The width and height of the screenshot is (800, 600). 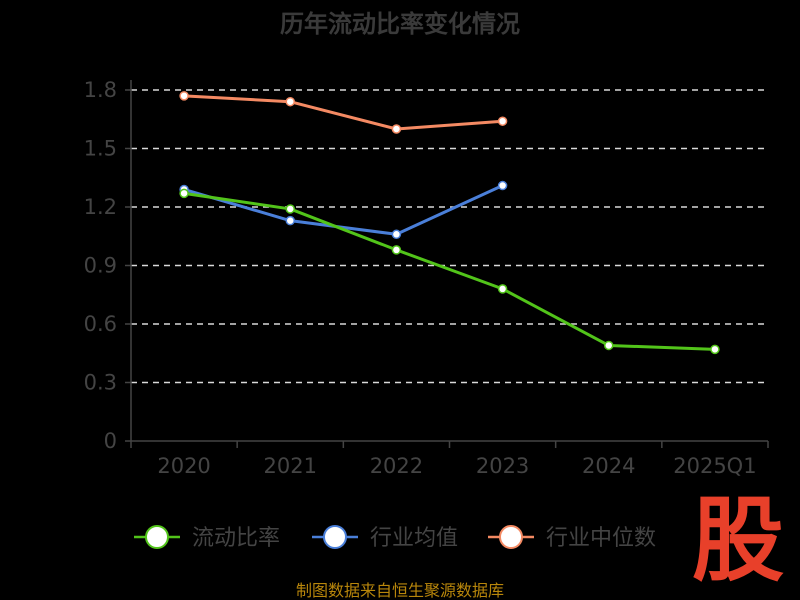 I want to click on source-note: 制图数据来自恒生聚源数据库, so click(x=400, y=590).